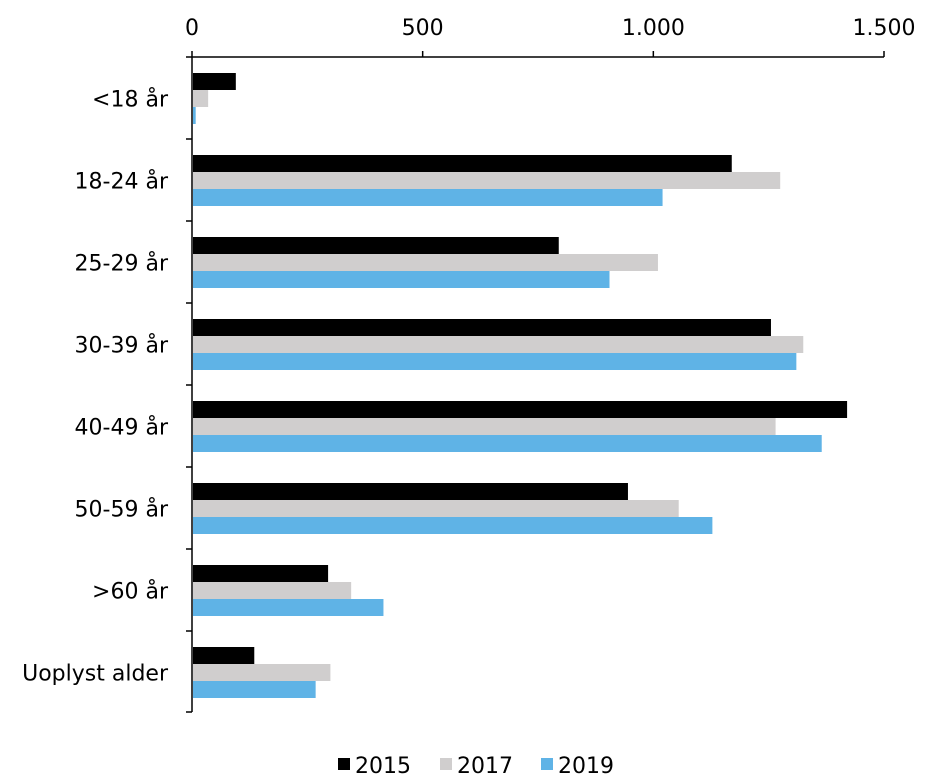 This screenshot has width=927, height=776. Describe the element at coordinates (122, 264) in the screenshot. I see `category-label: 25-29 år` at that location.